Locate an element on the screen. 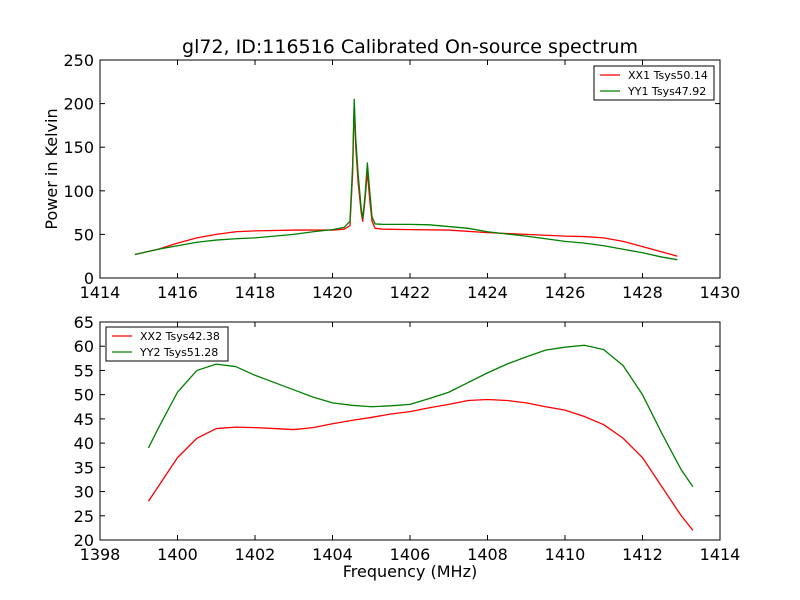  x-tick-label: 1406 is located at coordinates (410, 554).